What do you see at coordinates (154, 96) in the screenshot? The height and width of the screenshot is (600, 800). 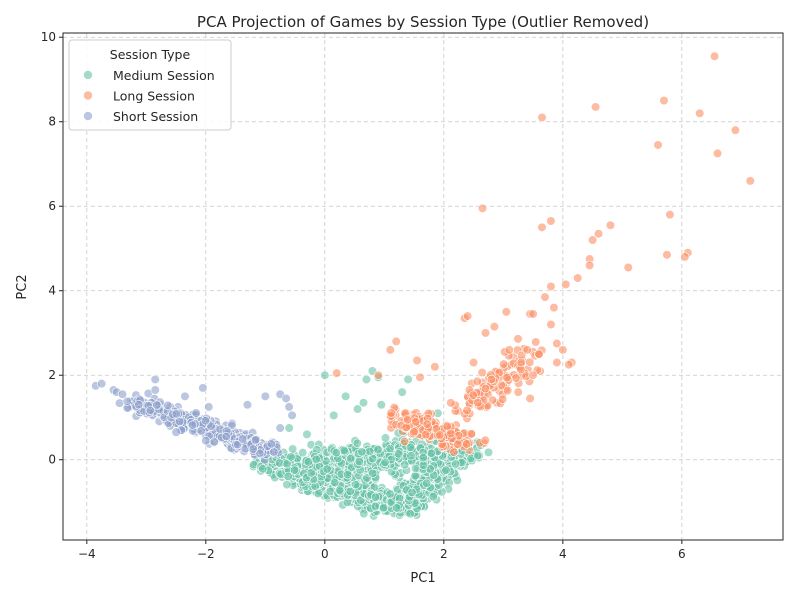 I see `legend-entry: Long Session` at bounding box center [154, 96].